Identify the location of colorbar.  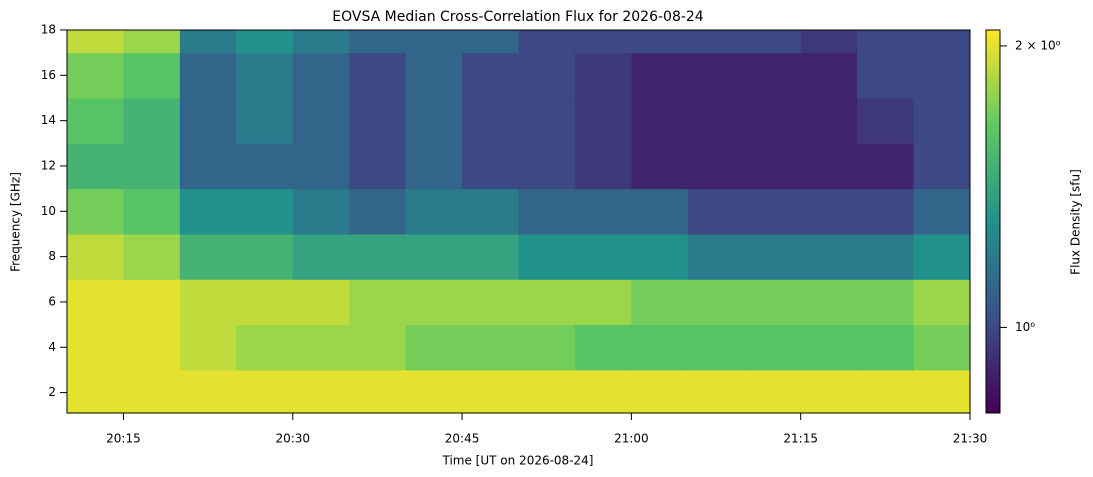
(993, 221).